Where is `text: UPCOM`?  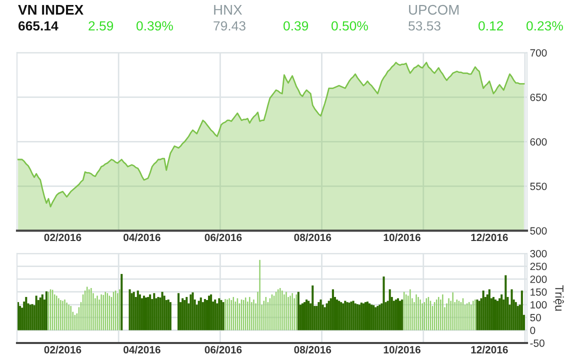 text: UPCOM is located at coordinates (434, 9).